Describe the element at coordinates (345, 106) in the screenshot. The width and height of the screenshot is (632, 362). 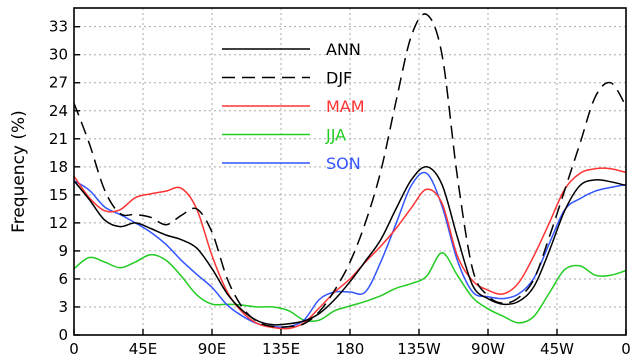
I see `legend-label-mam: MAM` at that location.